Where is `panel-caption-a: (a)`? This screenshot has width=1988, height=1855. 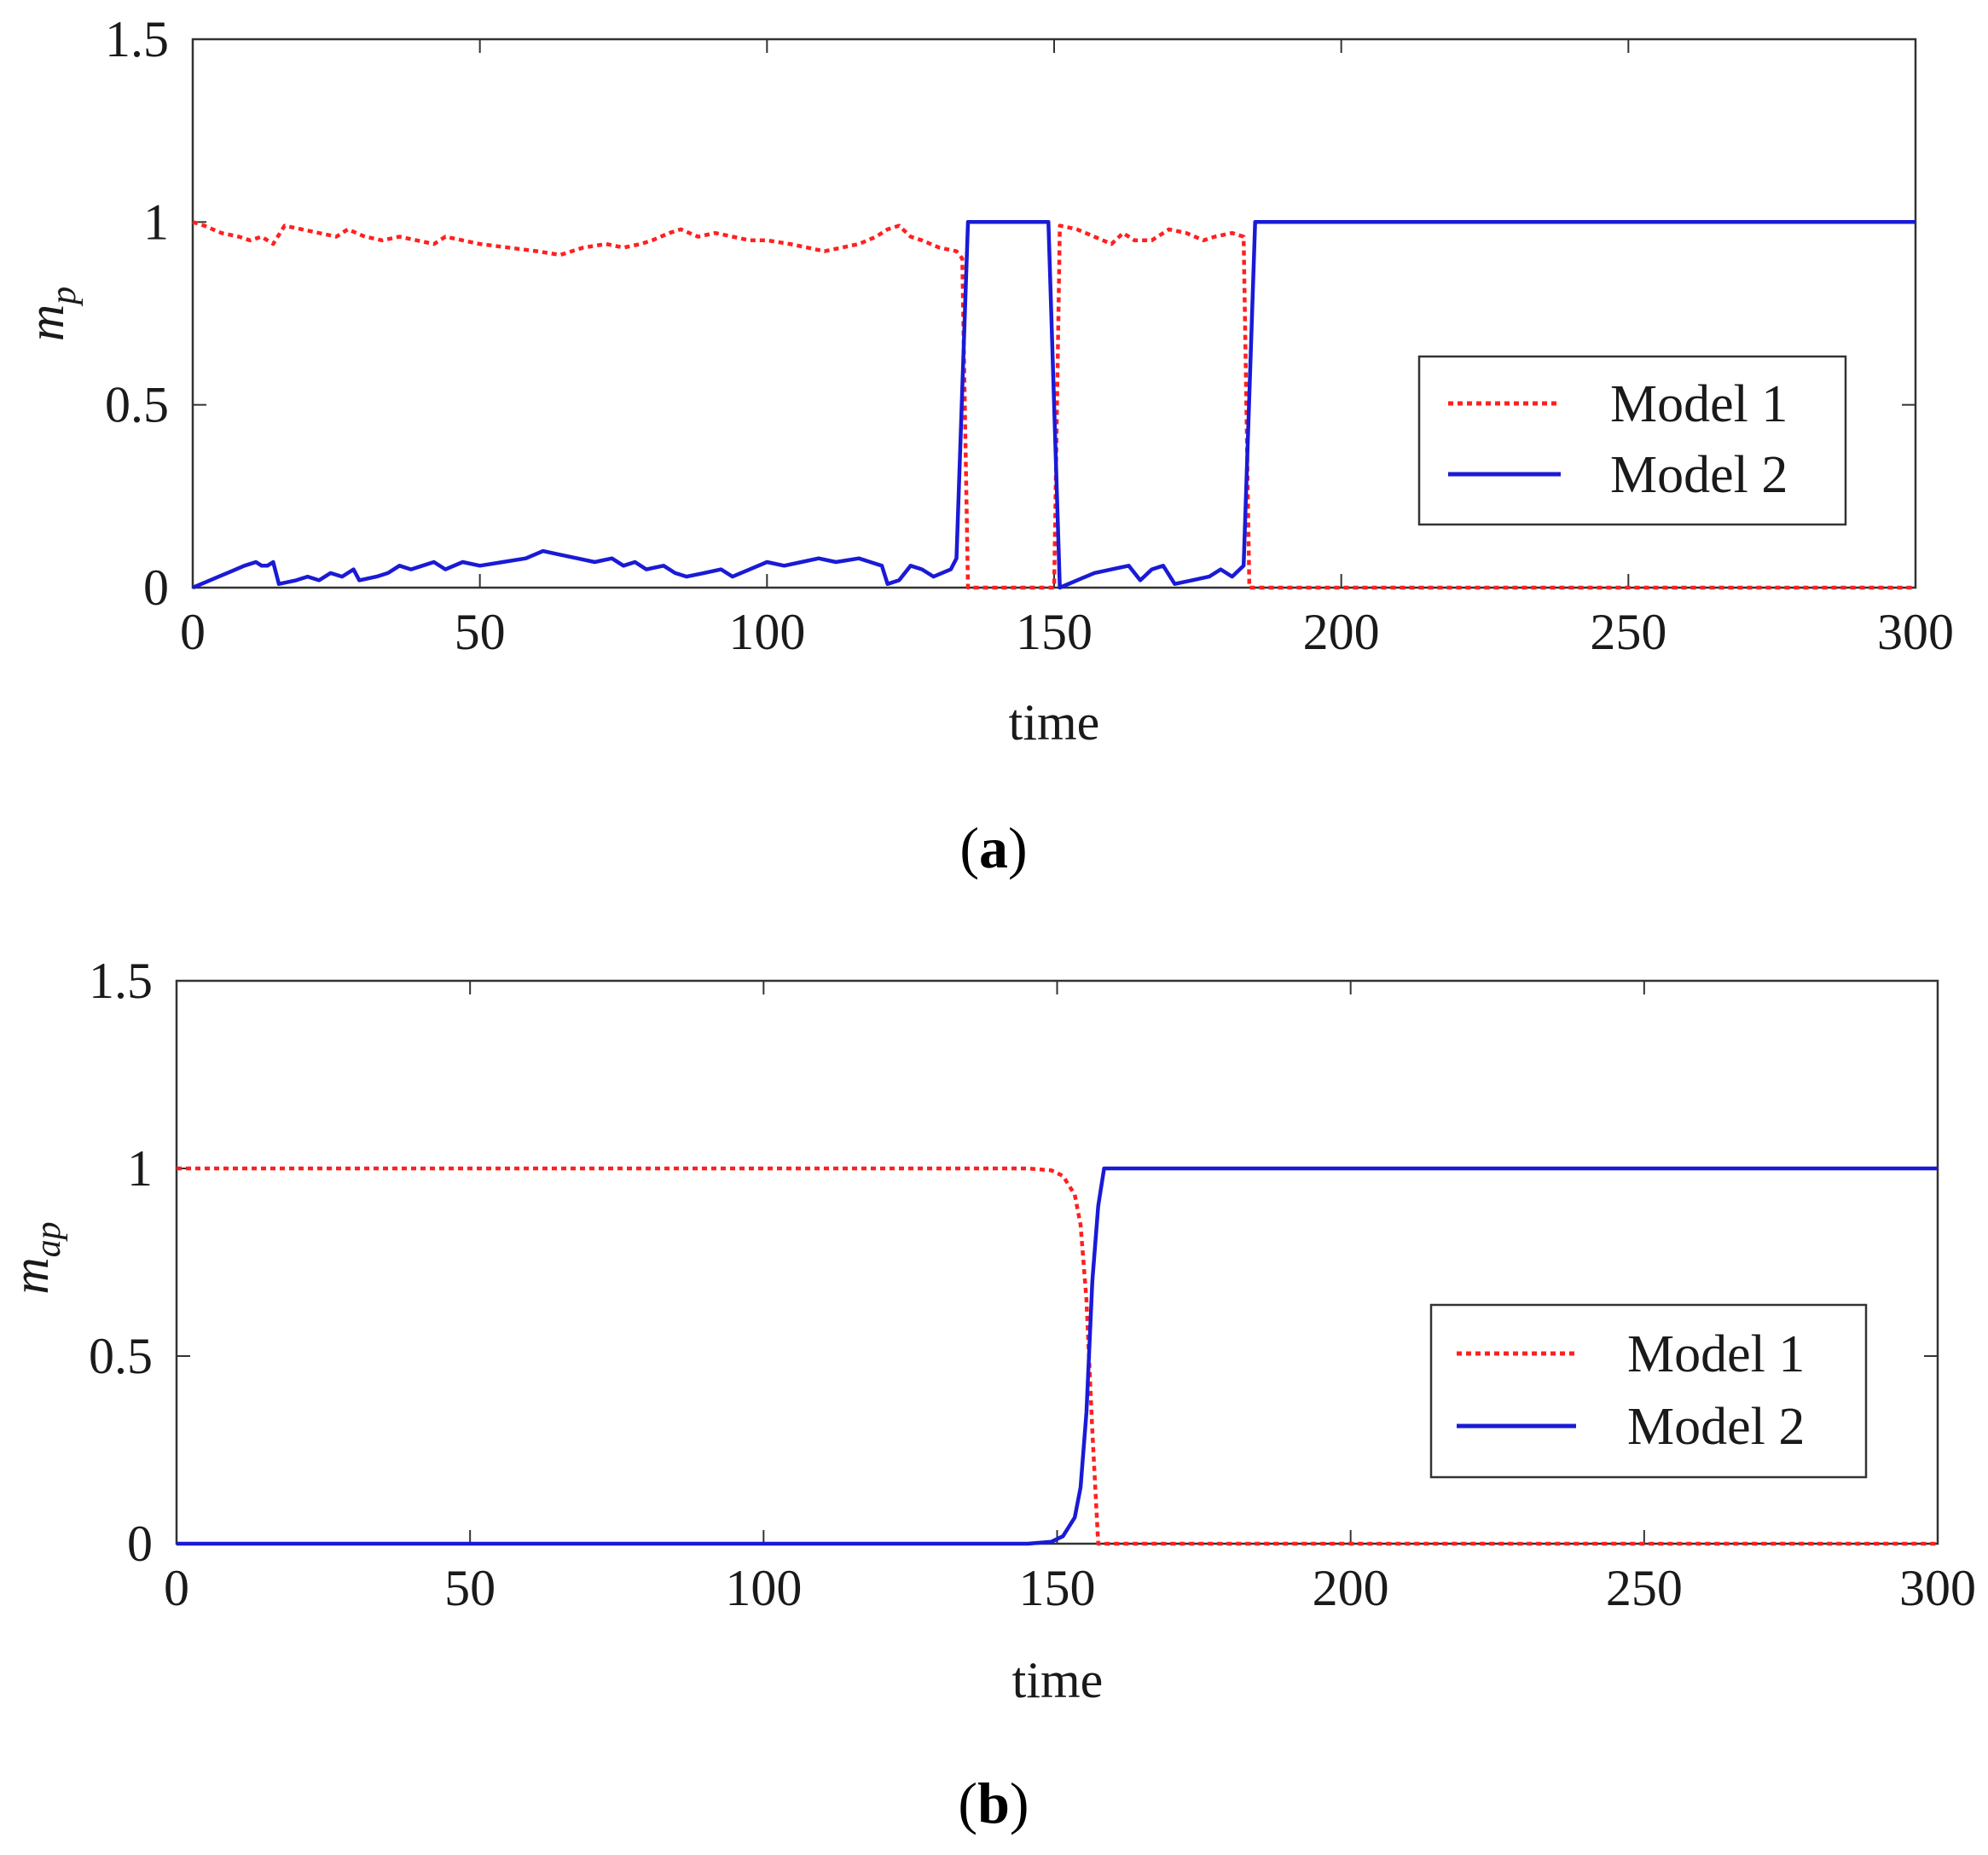
panel-caption-a: (a) is located at coordinates (993, 847).